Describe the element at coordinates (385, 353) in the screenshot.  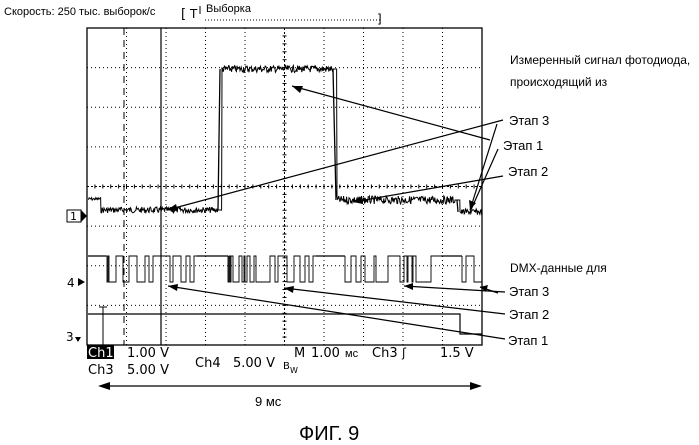
I see `trigger-source-label: Ch3` at that location.